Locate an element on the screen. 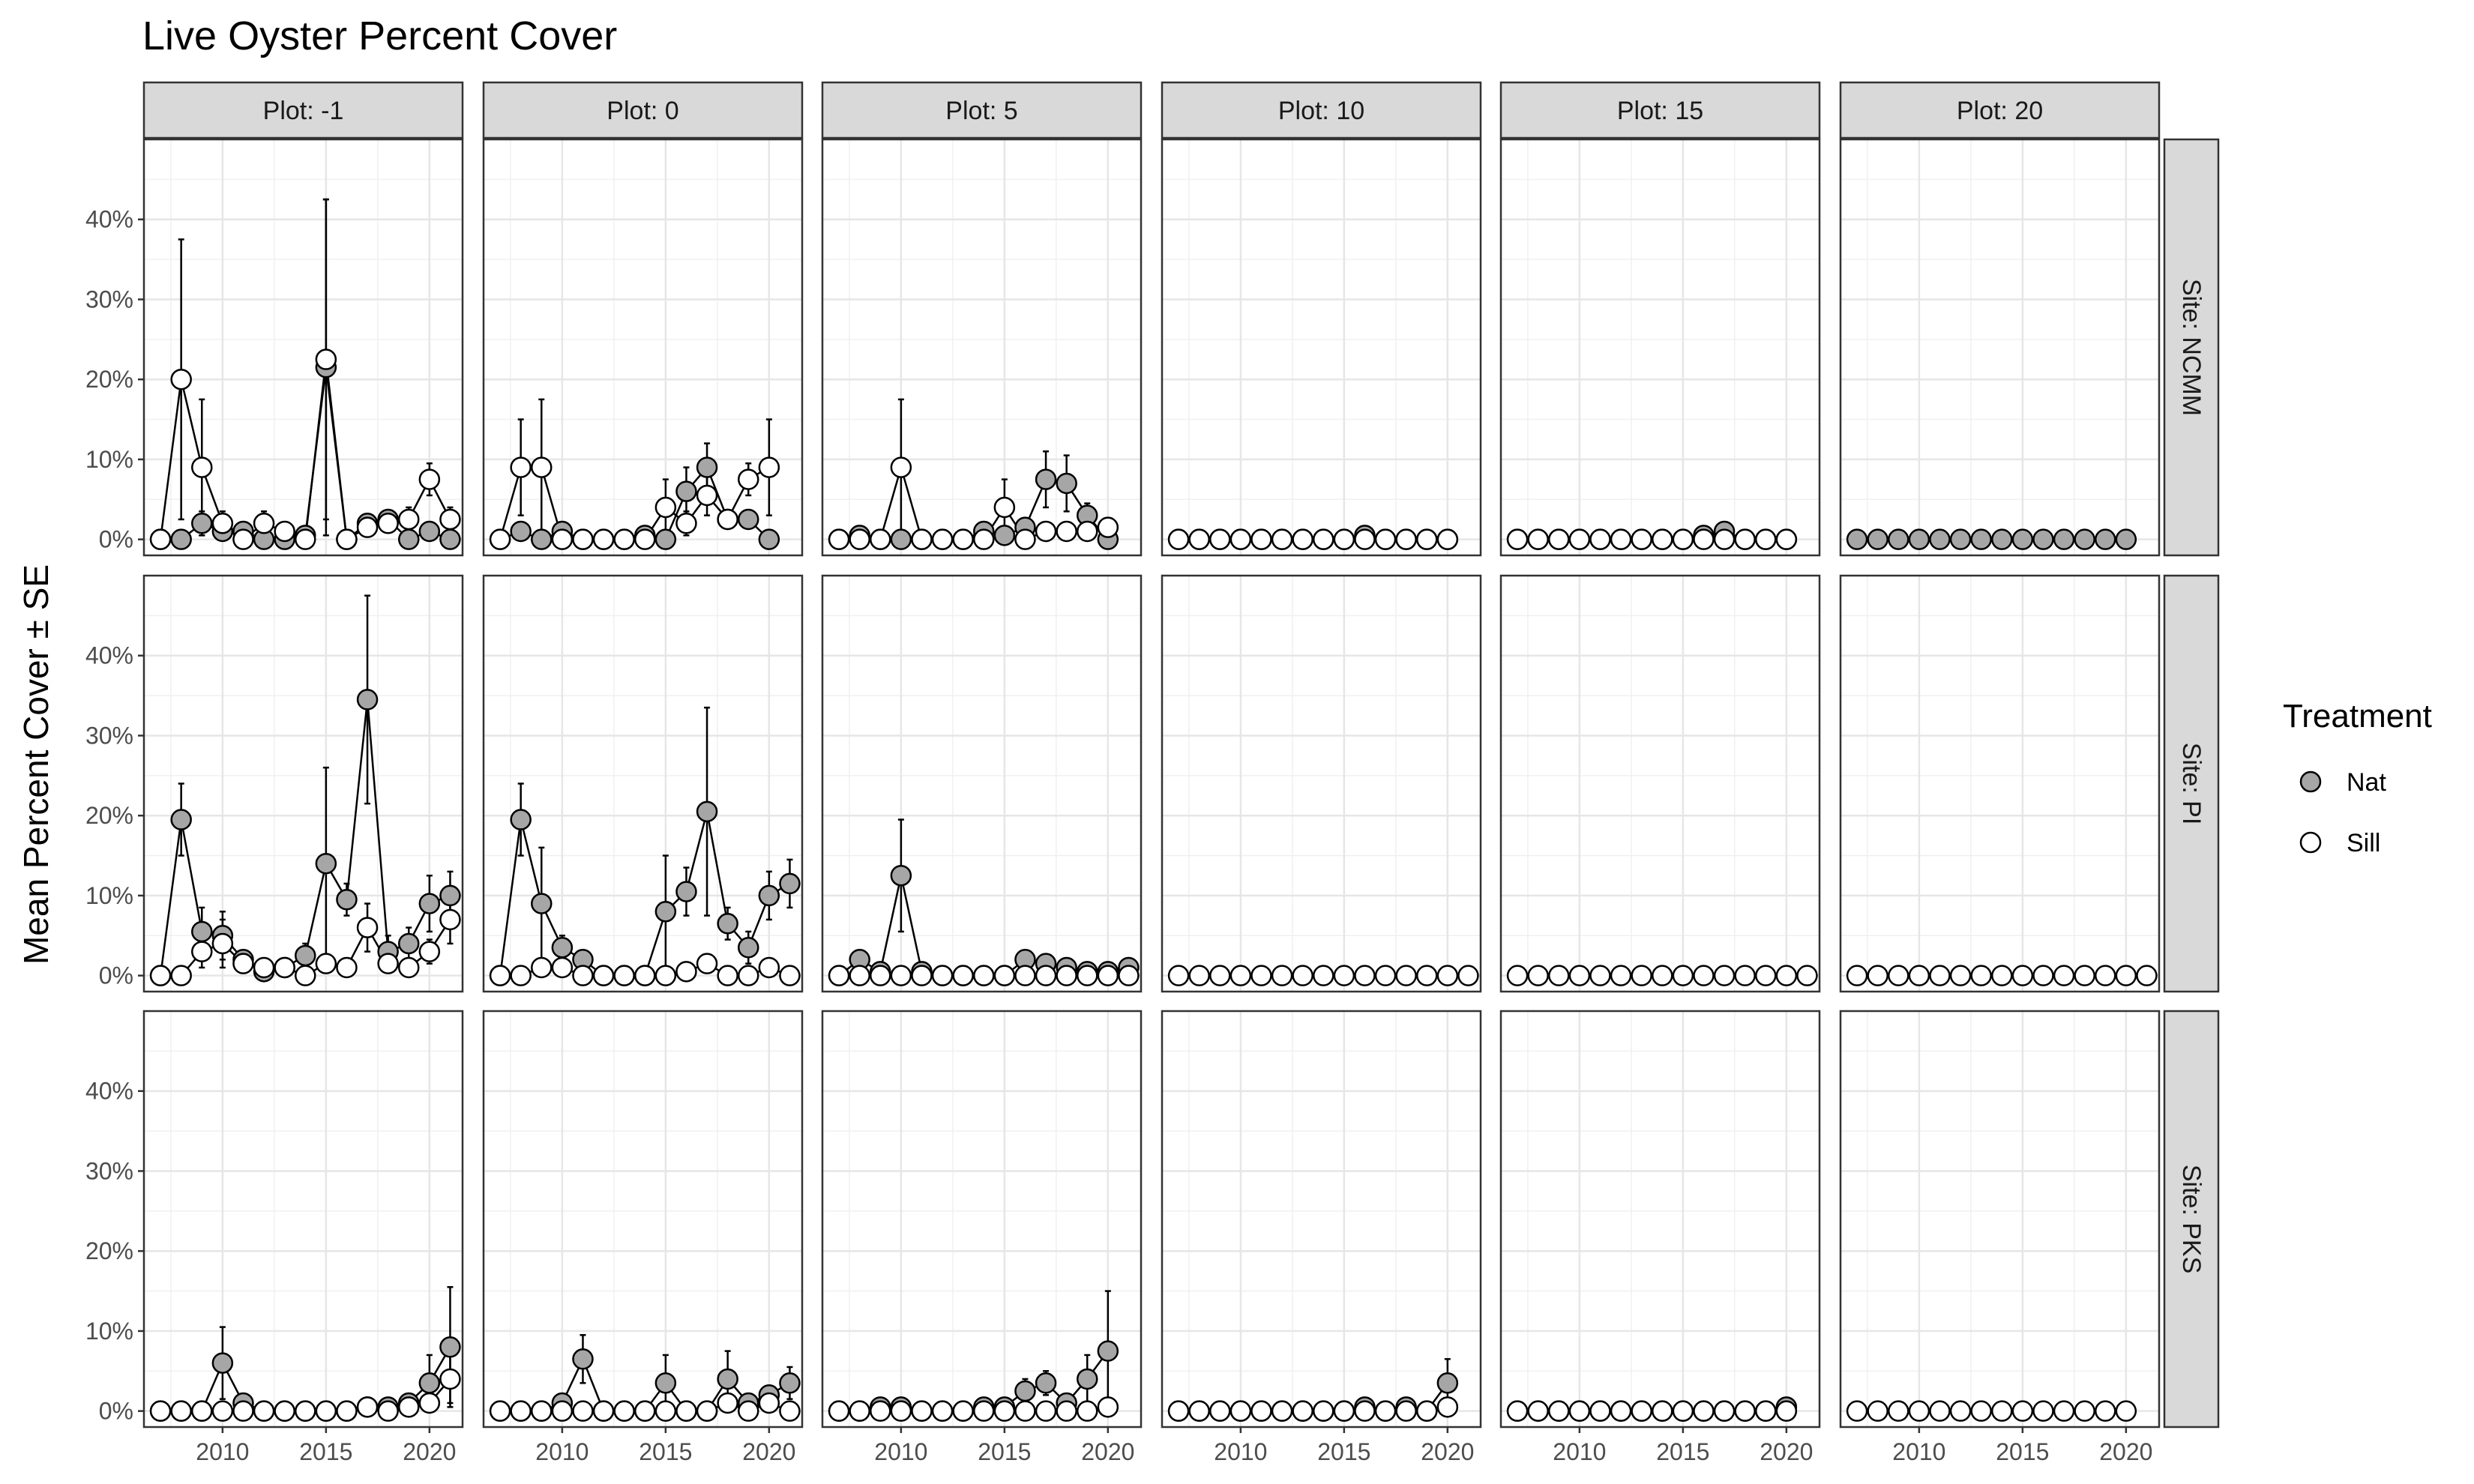  facet-strip-label: Site: PKS is located at coordinates (2192, 1220).